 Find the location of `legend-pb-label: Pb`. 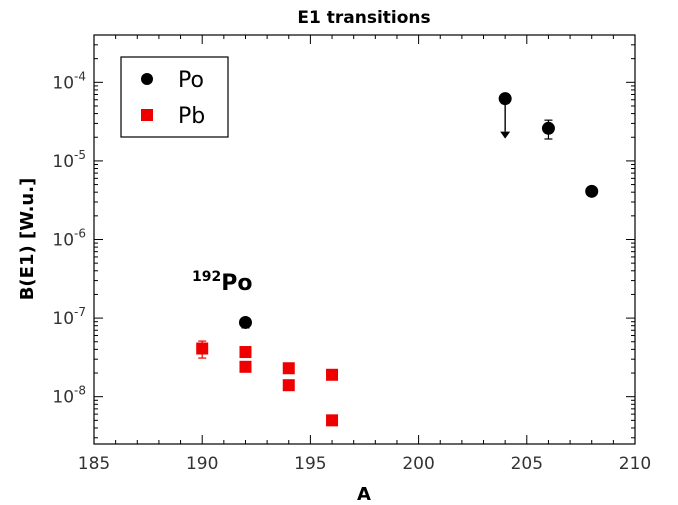

legend-pb-label: Pb is located at coordinates (191, 116).